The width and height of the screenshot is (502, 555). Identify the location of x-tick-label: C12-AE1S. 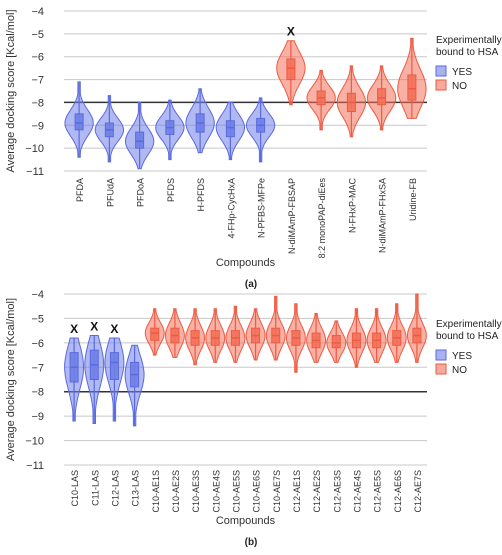
(297, 491).